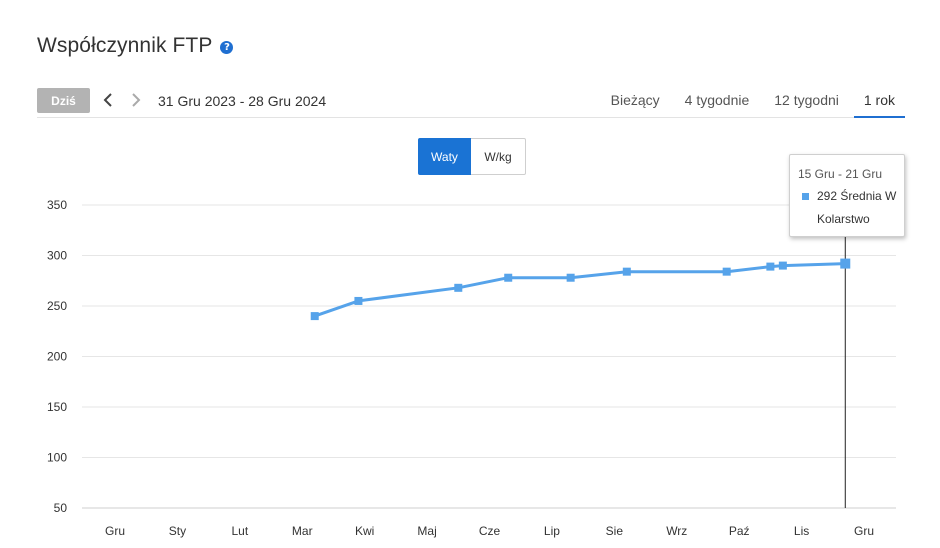 Image resolution: width=940 pixels, height=548 pixels. Describe the element at coordinates (879, 101) in the screenshot. I see `tab-1-year: 1 rok` at that location.